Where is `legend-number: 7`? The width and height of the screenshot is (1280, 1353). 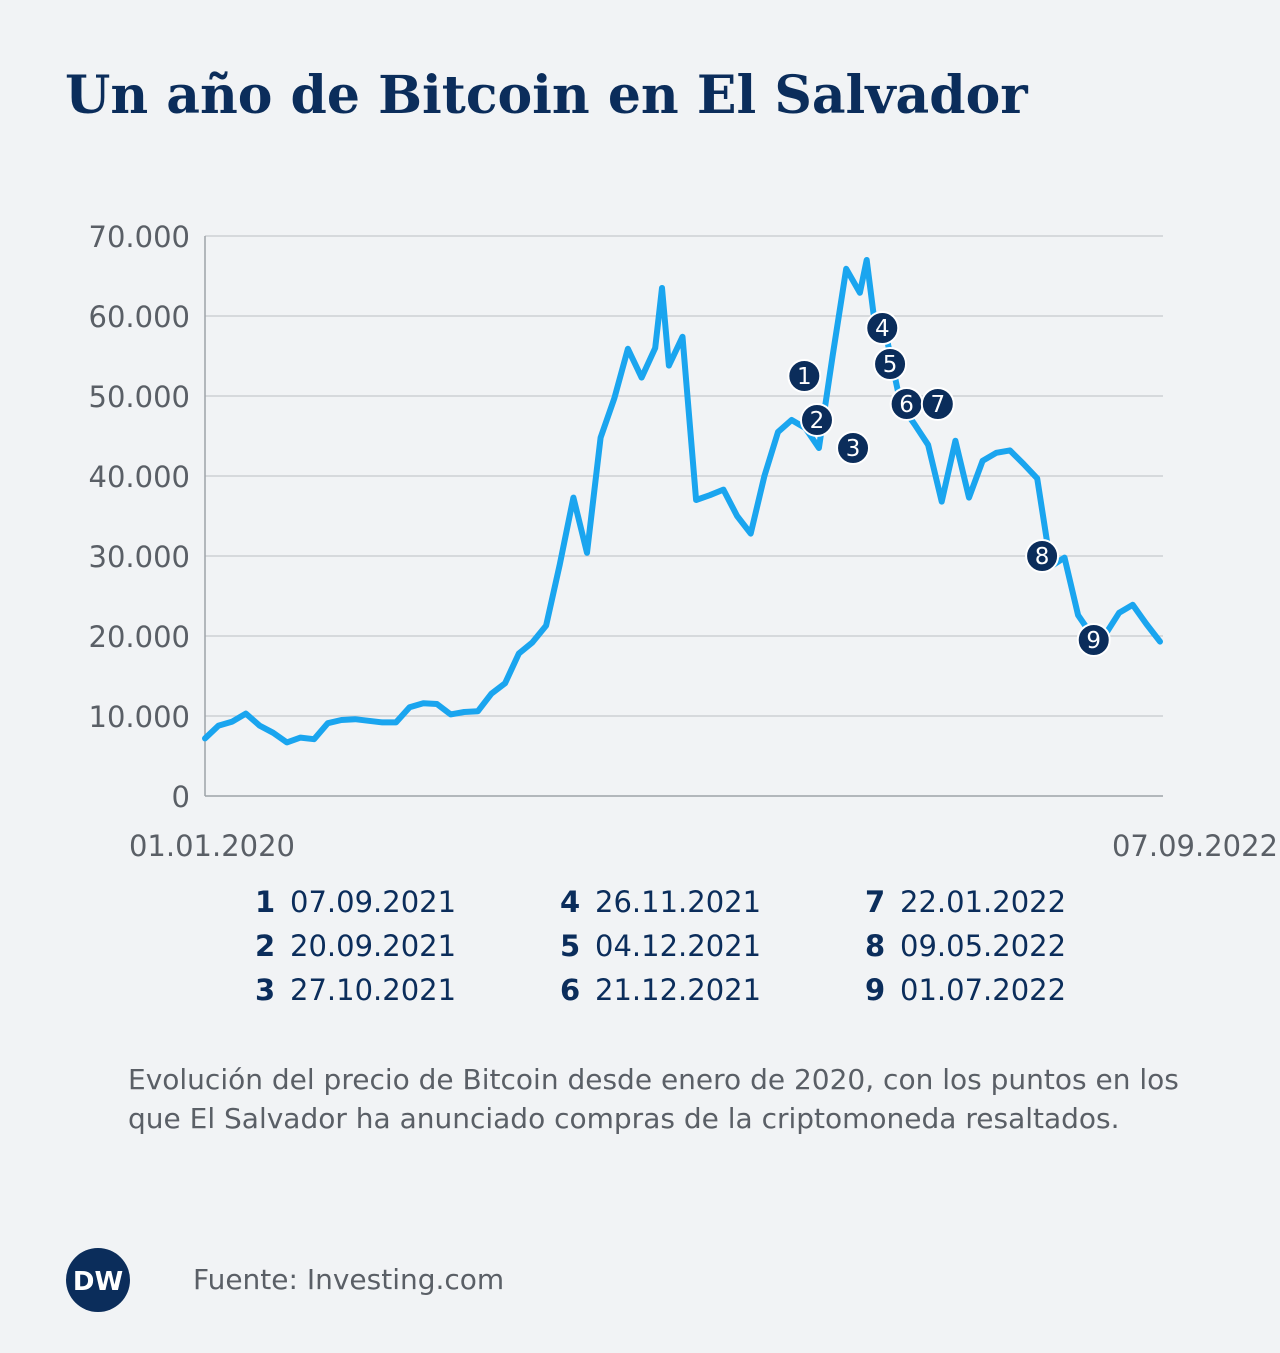 legend-number: 7 is located at coordinates (875, 902).